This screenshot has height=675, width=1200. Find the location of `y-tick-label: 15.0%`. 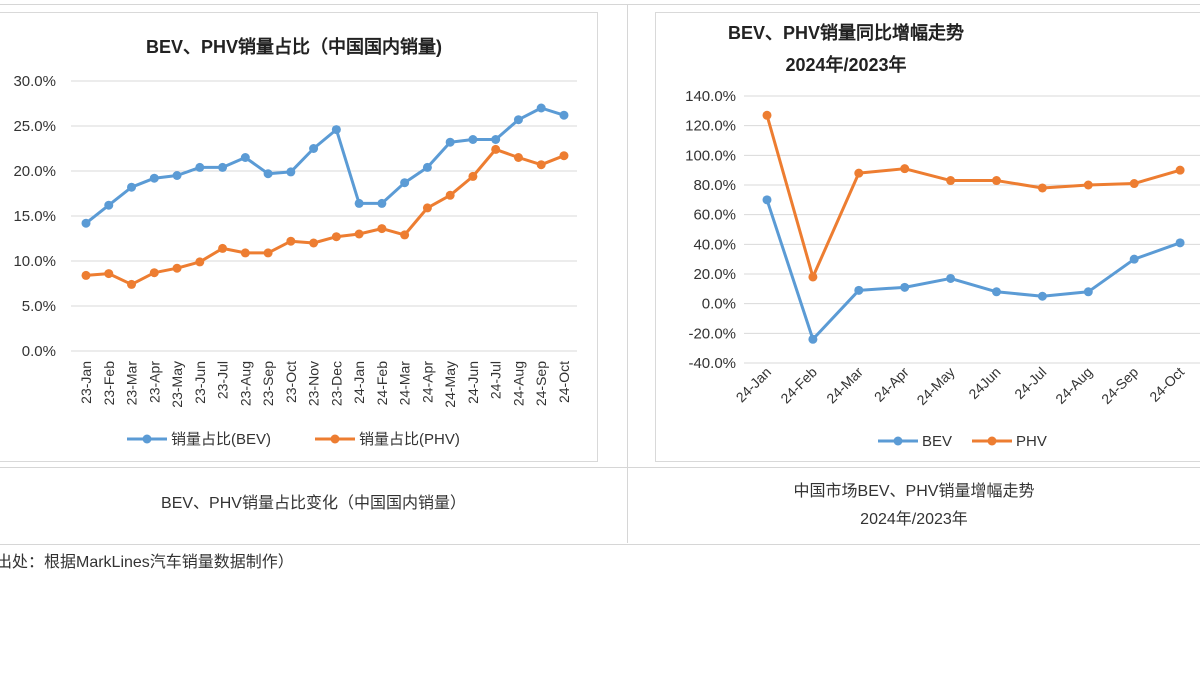

y-tick-label: 15.0% is located at coordinates (34, 216).